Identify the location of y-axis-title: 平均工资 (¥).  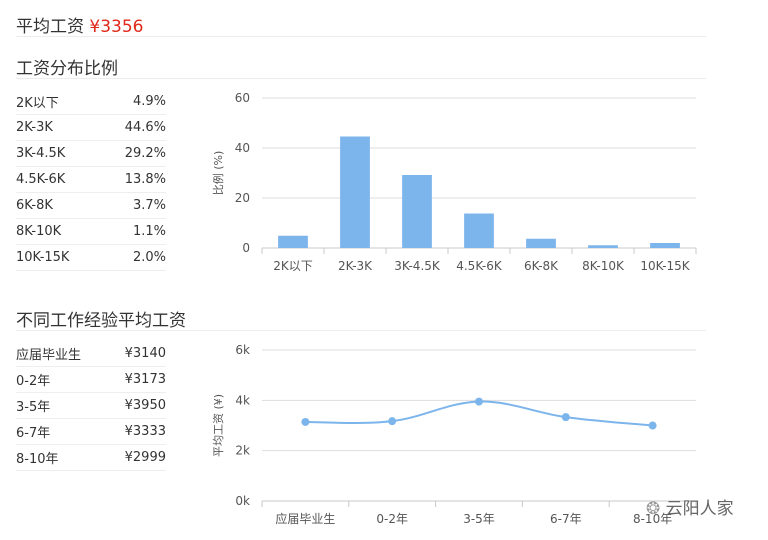
(218, 425).